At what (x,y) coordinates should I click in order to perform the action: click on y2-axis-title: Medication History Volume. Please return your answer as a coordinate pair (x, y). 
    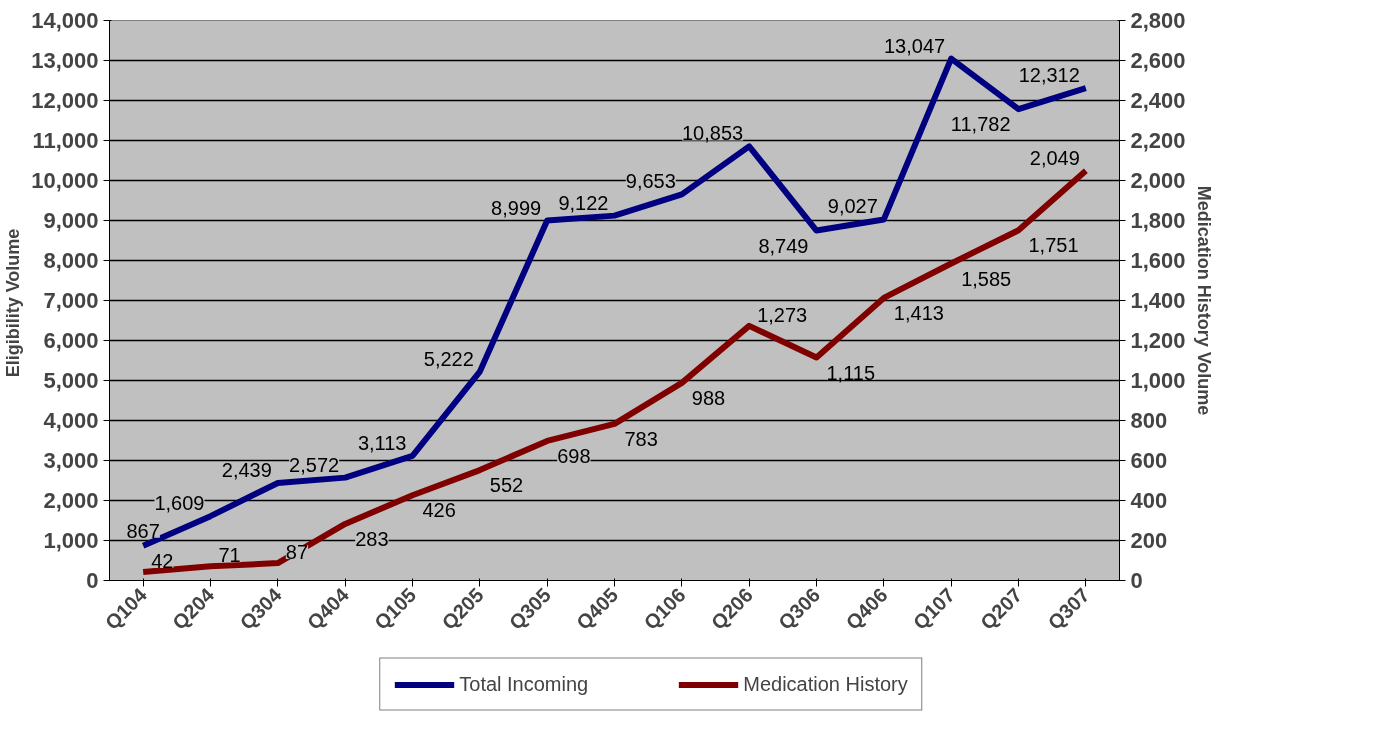
    Looking at the image, I should click on (1203, 300).